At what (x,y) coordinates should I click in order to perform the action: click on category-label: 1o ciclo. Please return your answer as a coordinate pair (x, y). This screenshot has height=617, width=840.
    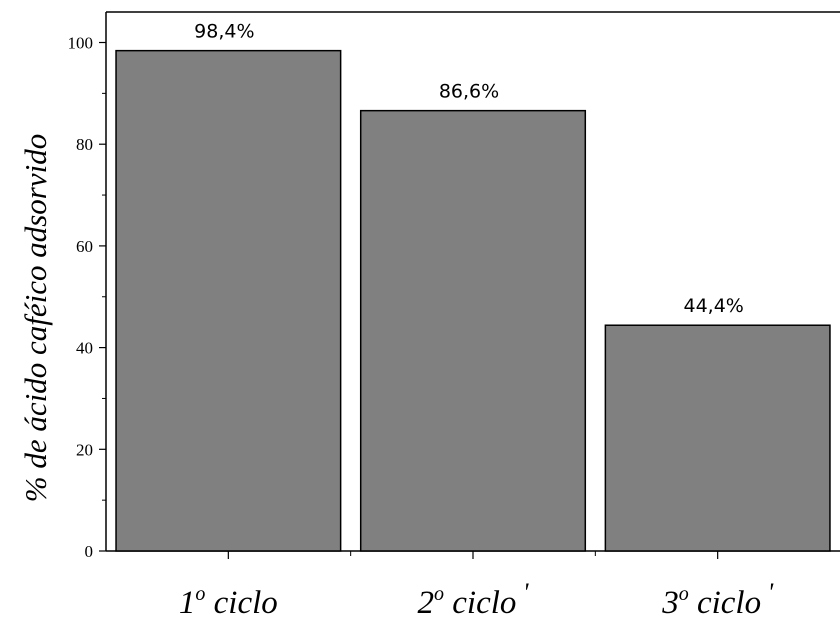
    Looking at the image, I should click on (228, 600).